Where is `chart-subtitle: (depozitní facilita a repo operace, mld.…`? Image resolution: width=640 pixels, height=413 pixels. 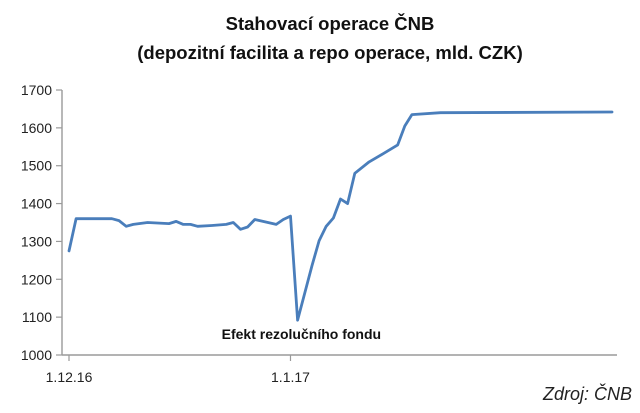
chart-subtitle: (depozitní facilita a repo operace, mld.… is located at coordinates (329, 52).